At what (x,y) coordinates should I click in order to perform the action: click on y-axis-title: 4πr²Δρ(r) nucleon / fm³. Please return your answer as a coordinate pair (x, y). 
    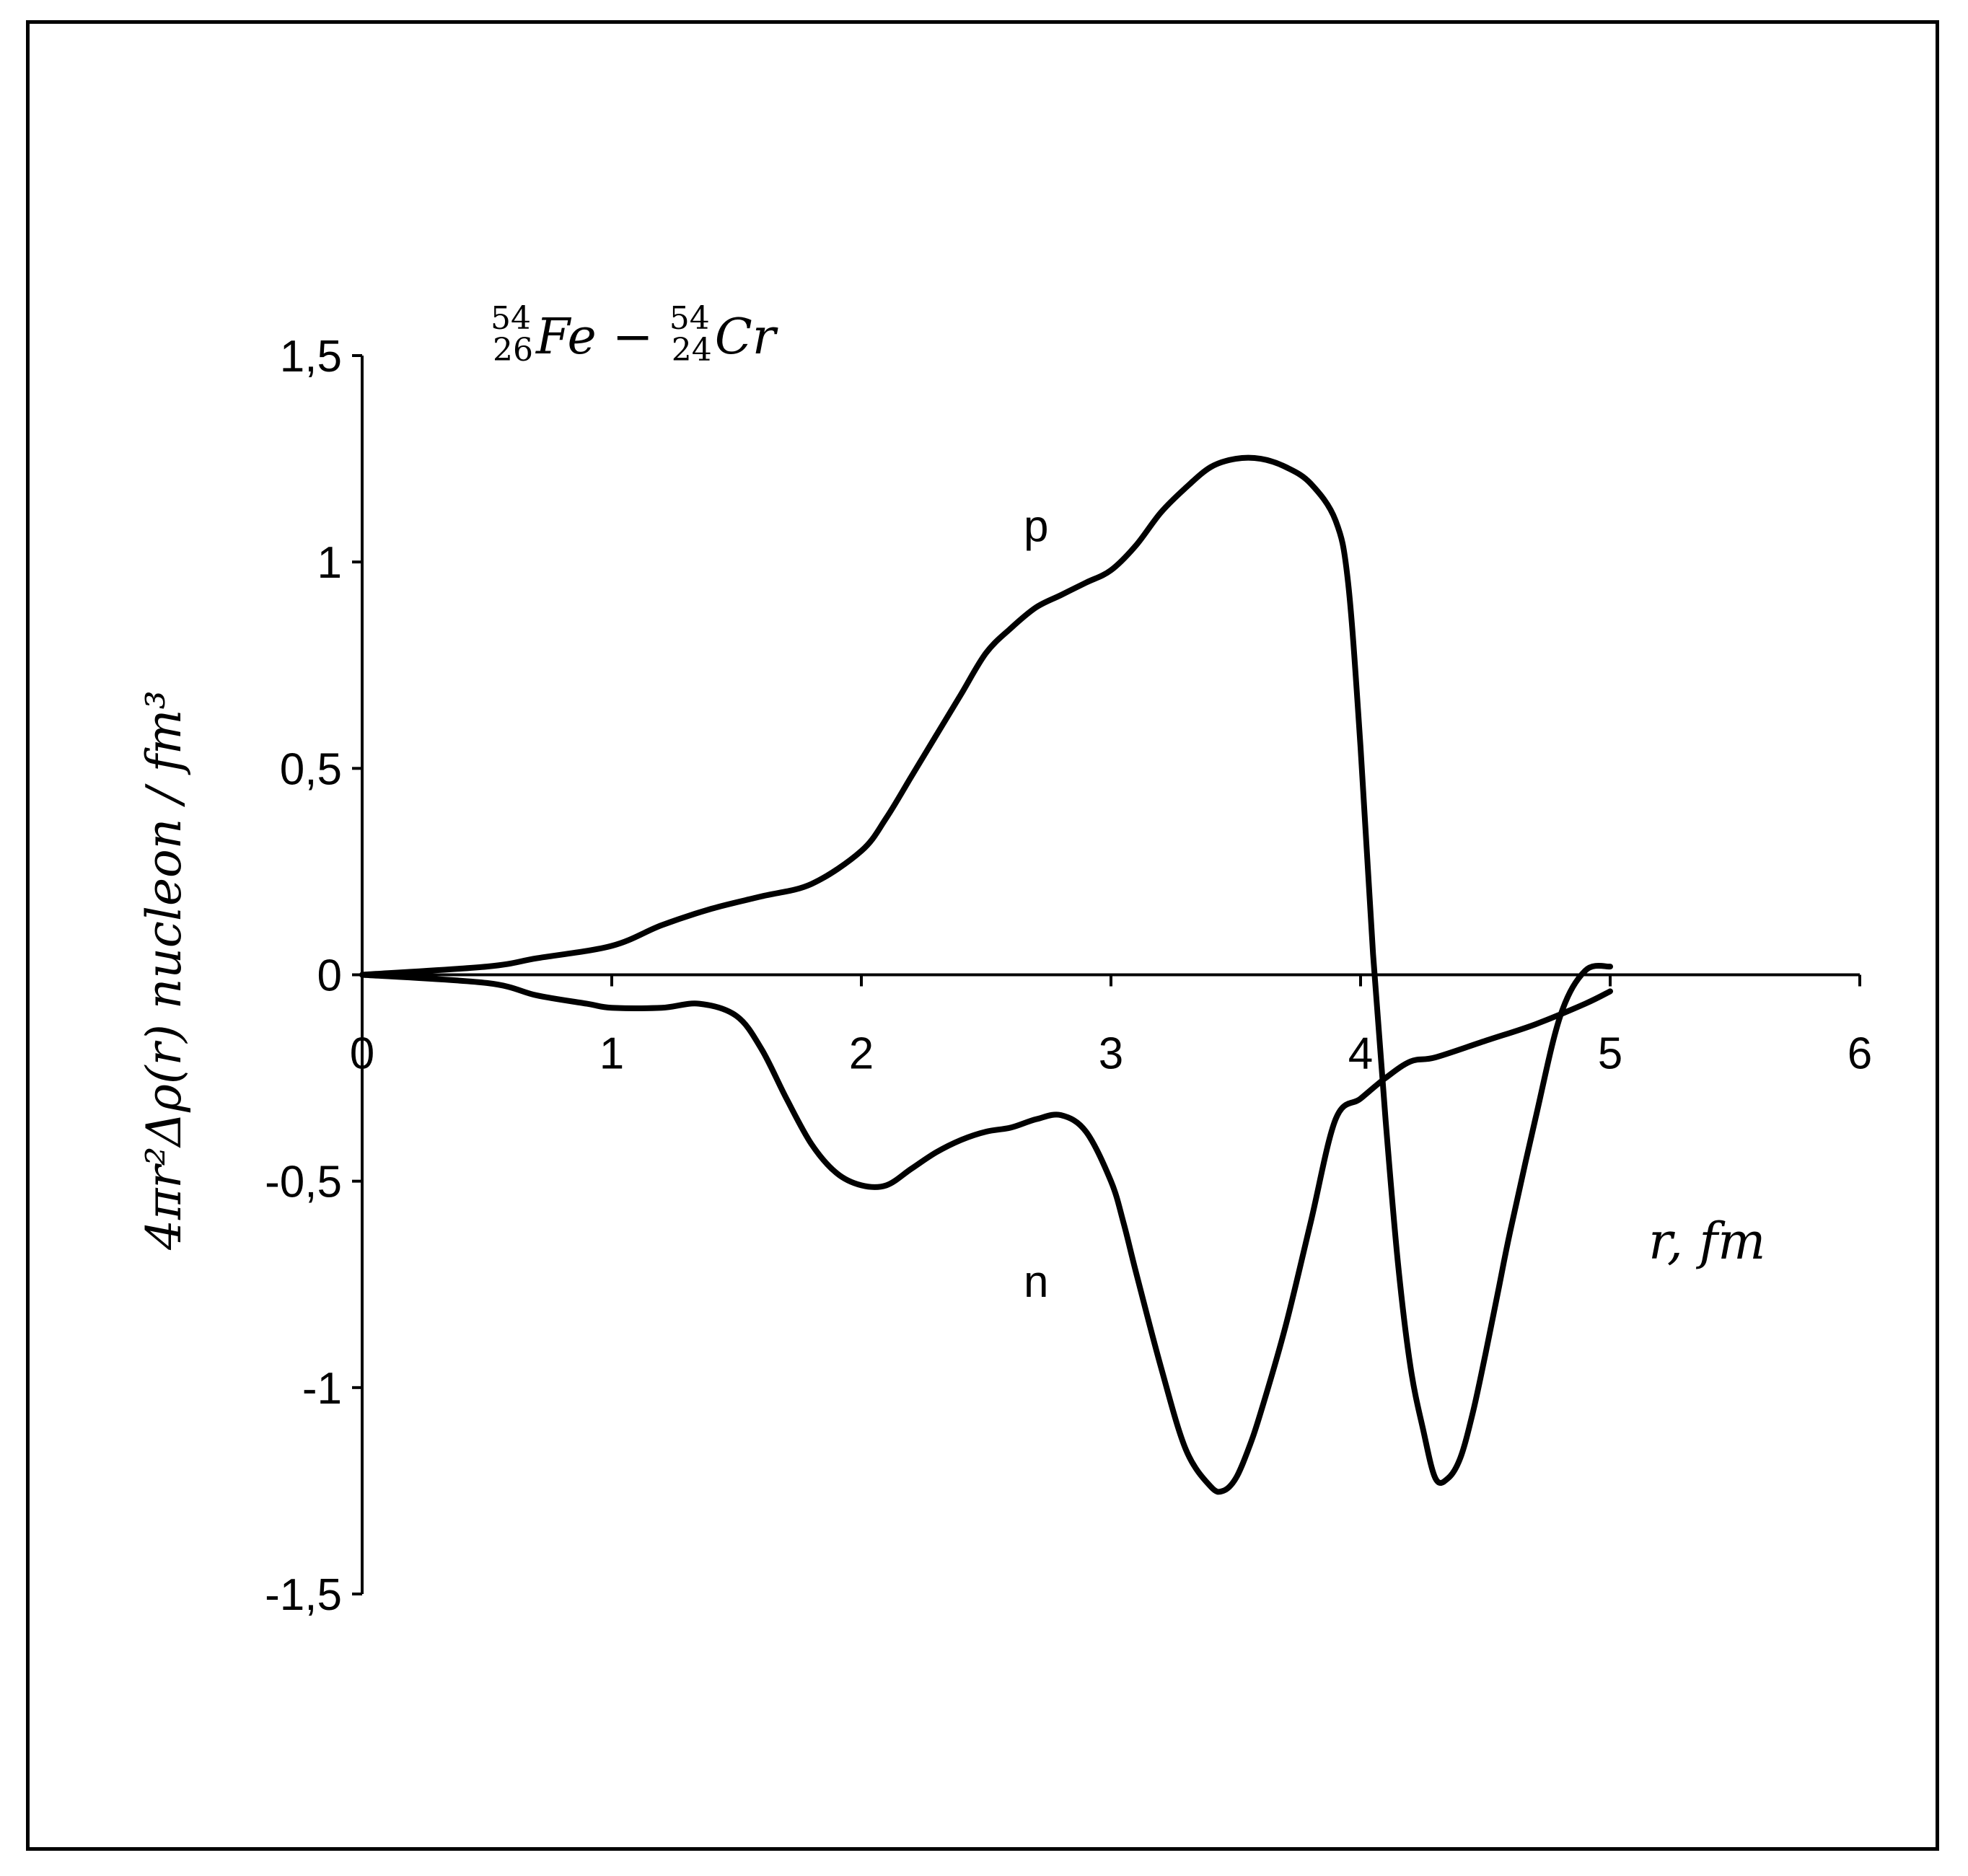
    Looking at the image, I should click on (164, 970).